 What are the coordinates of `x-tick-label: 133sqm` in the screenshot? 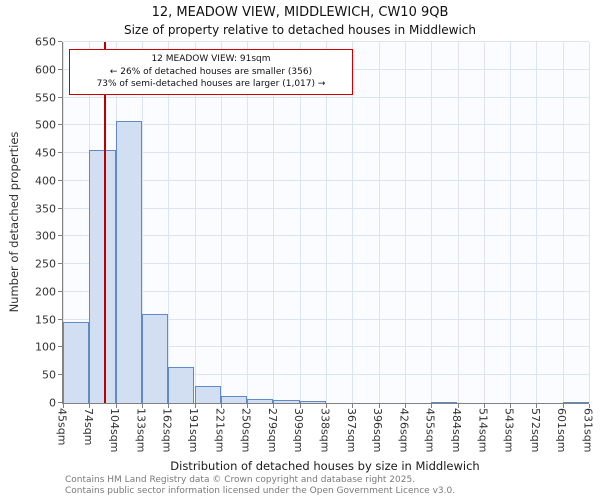 It's located at (141, 430).